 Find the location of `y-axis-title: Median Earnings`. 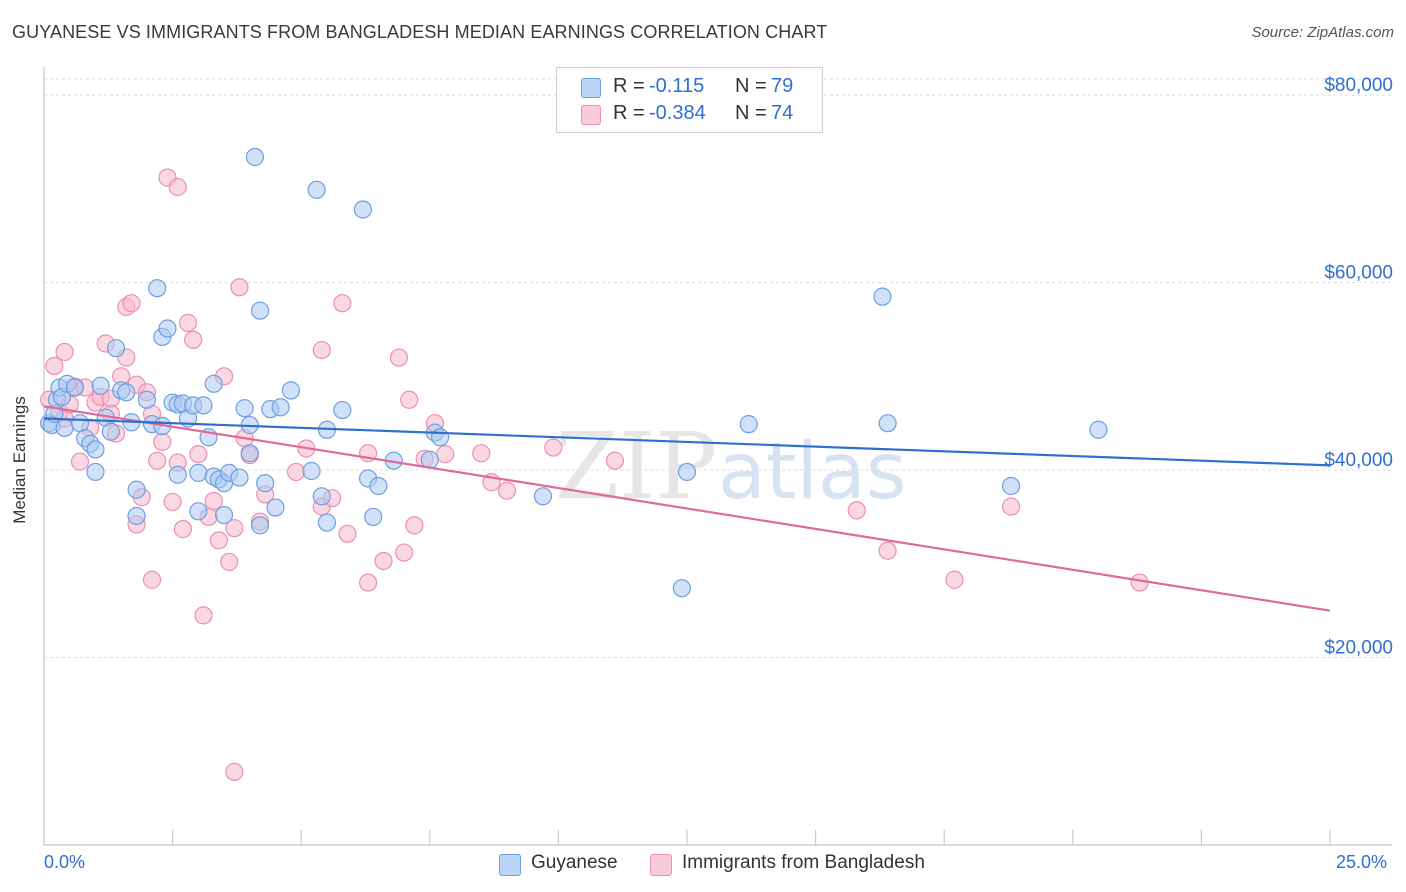

y-axis-title: Median Earnings is located at coordinates (19, 460).